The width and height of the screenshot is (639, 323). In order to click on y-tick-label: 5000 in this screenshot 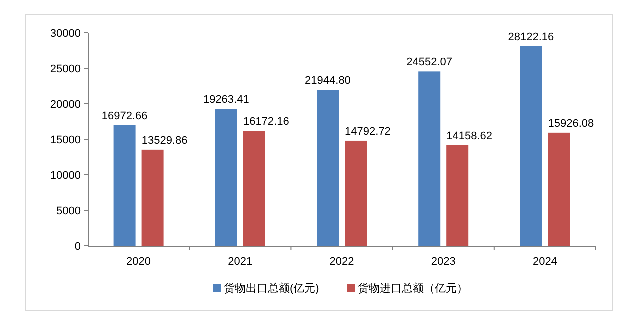, I will do `click(68, 212)`.